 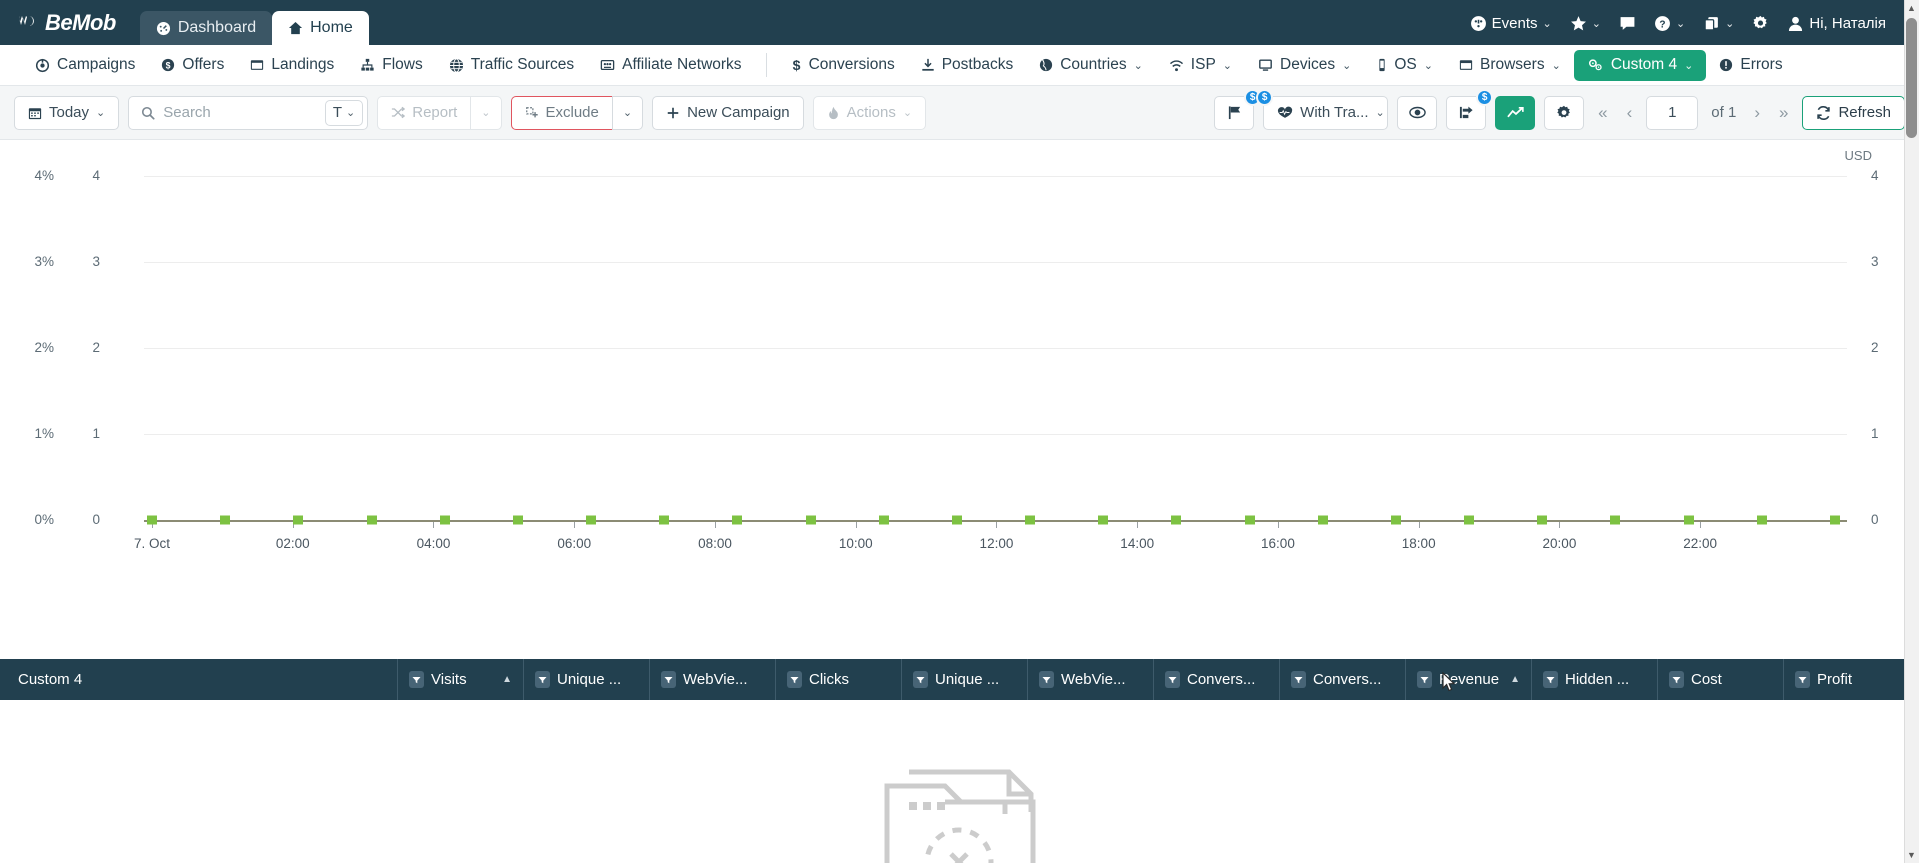 I want to click on chart-toggle-button, so click(x=1515, y=112).